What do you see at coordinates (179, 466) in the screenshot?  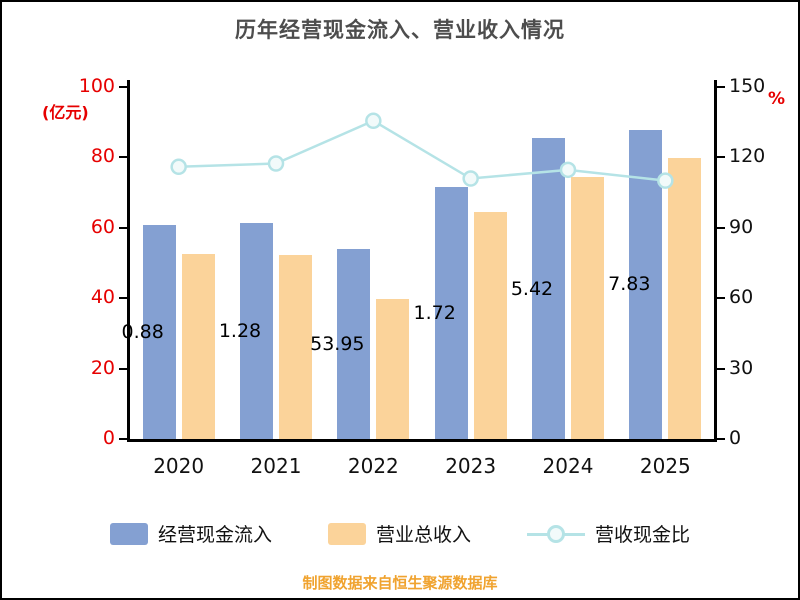 I see `x-tick-2020: 2020` at bounding box center [179, 466].